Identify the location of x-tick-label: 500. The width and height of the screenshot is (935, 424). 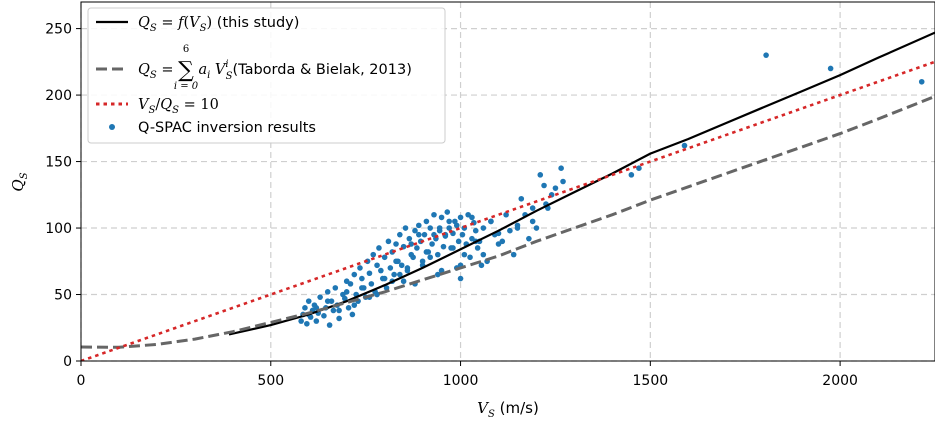
(270, 381).